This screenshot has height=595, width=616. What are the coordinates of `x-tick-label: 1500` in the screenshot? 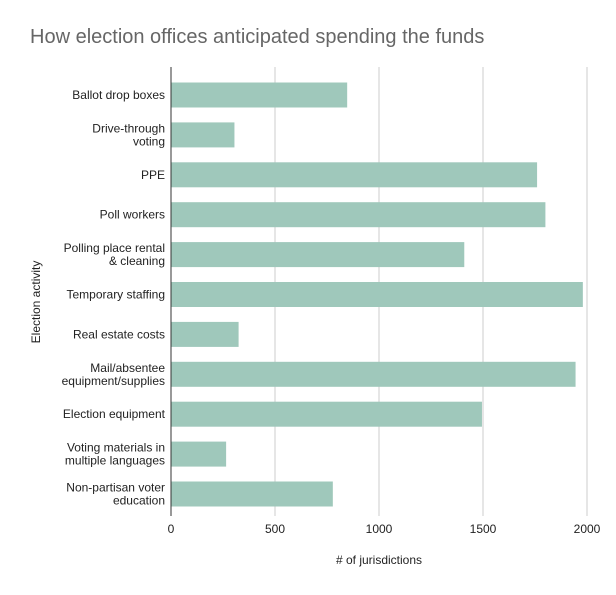 It's located at (483, 529).